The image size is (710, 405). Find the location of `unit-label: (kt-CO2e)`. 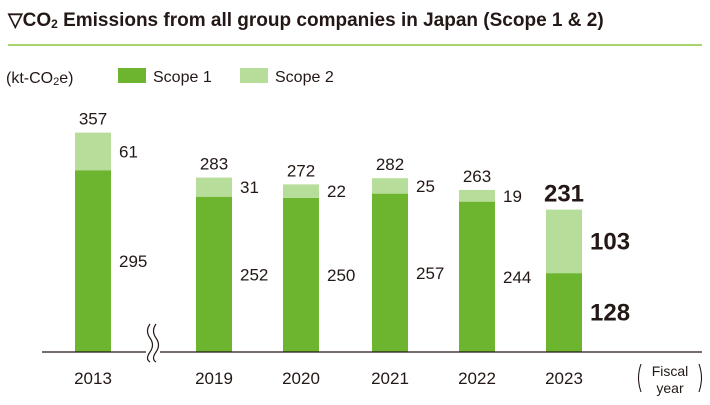

unit-label: (kt-CO2e) is located at coordinates (39, 79).